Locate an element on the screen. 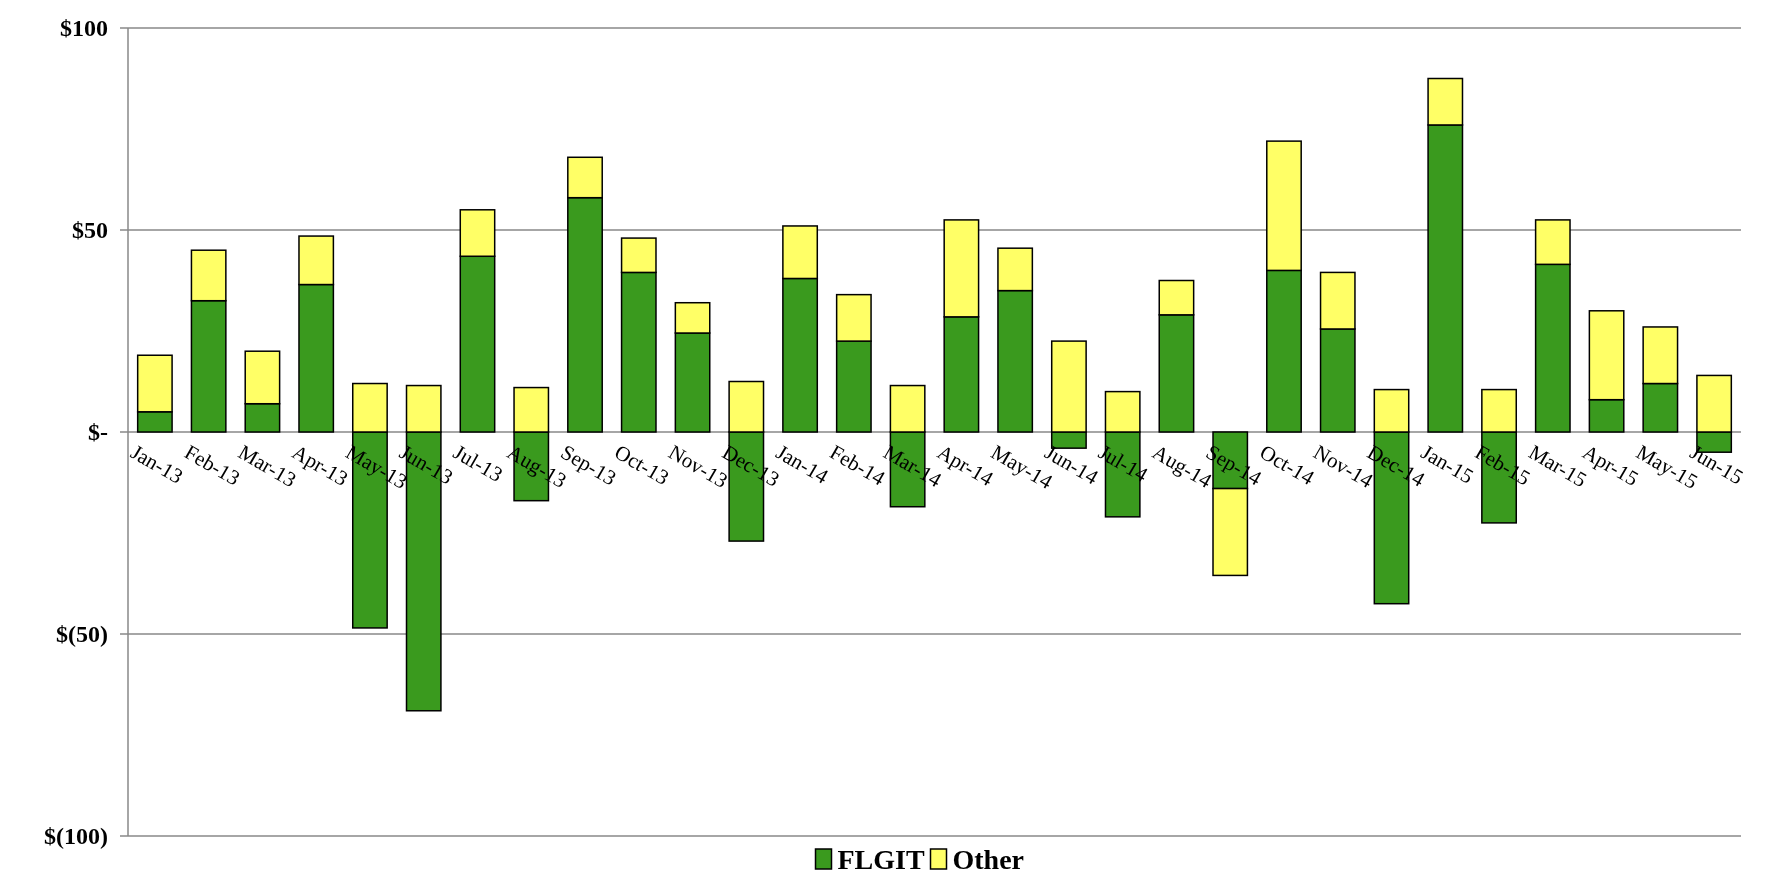 The image size is (1785, 873). legend-label: FLGIT is located at coordinates (881, 858).